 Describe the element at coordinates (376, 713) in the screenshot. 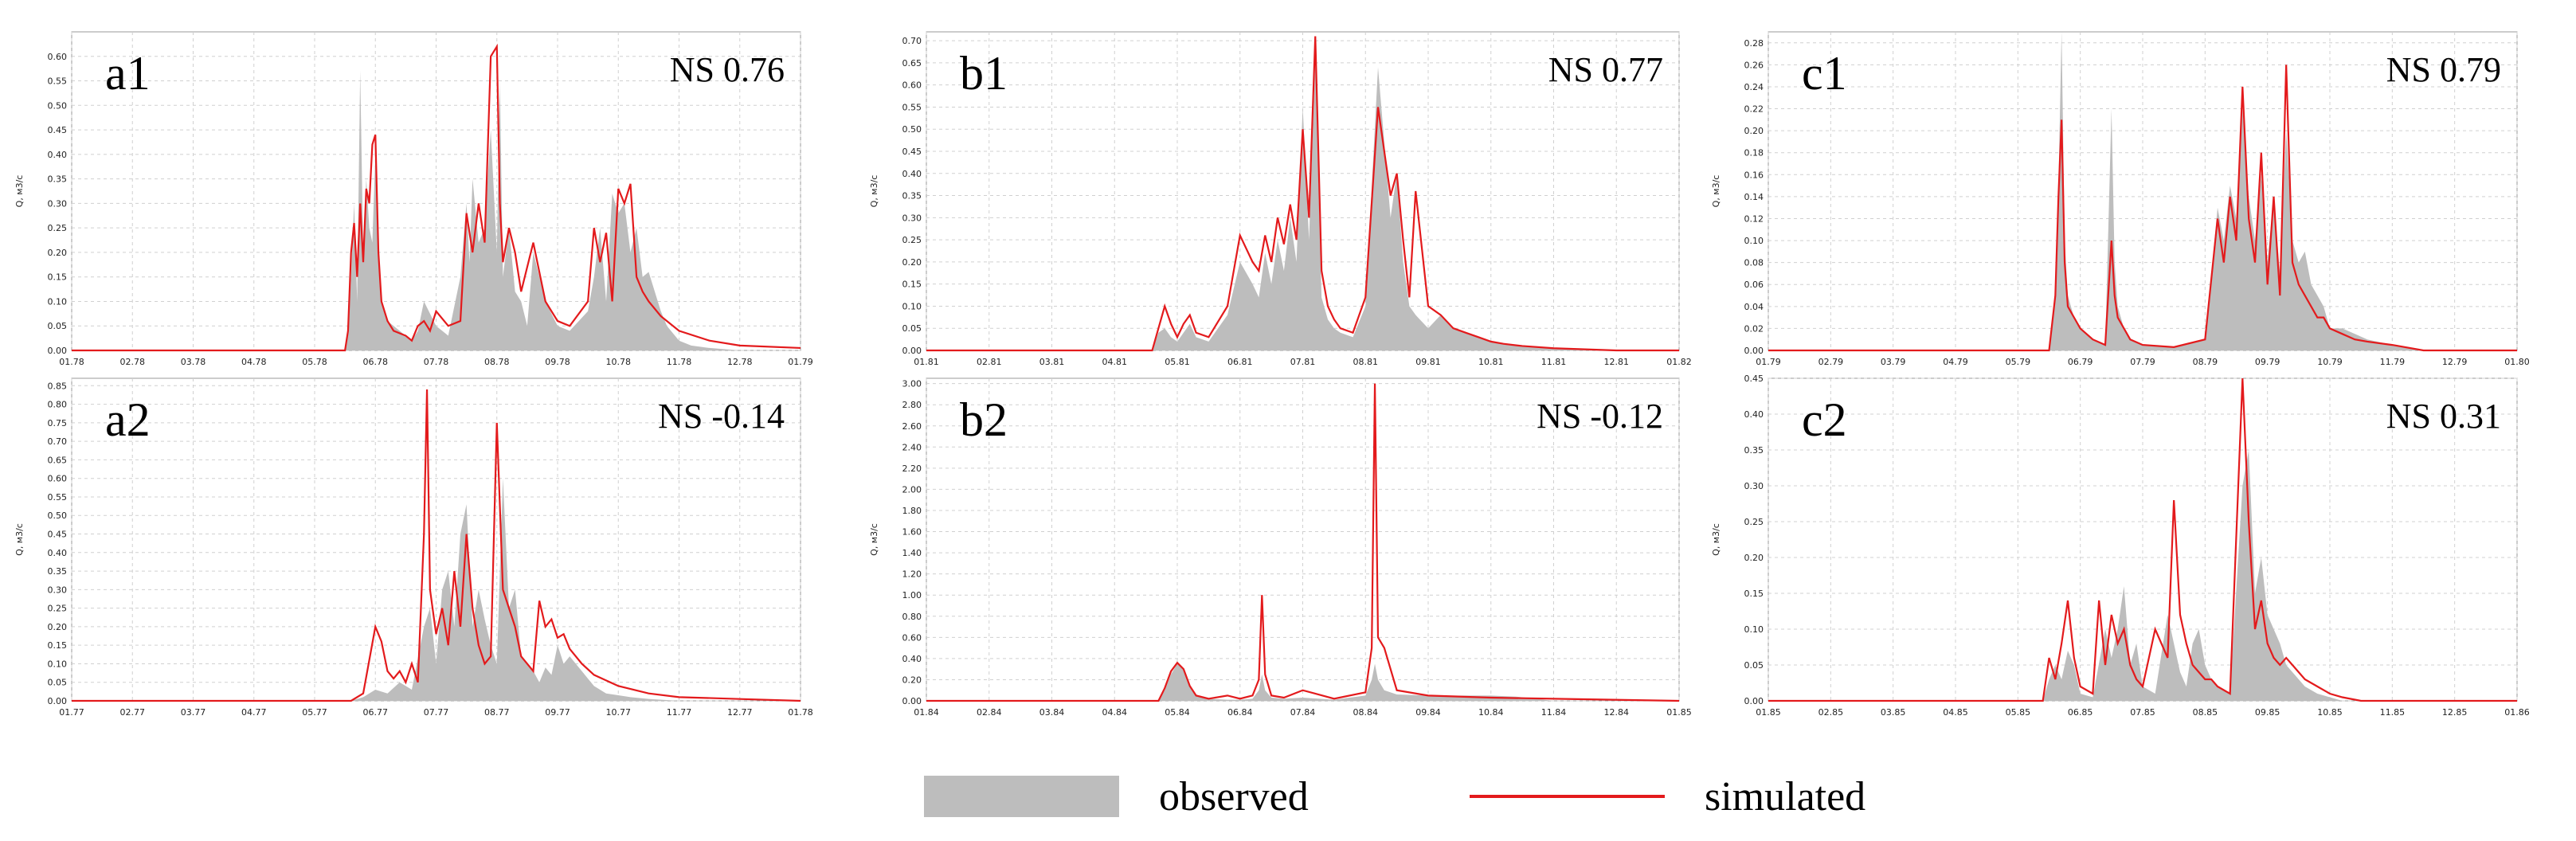

I see `x-tick-label: 06.77` at that location.